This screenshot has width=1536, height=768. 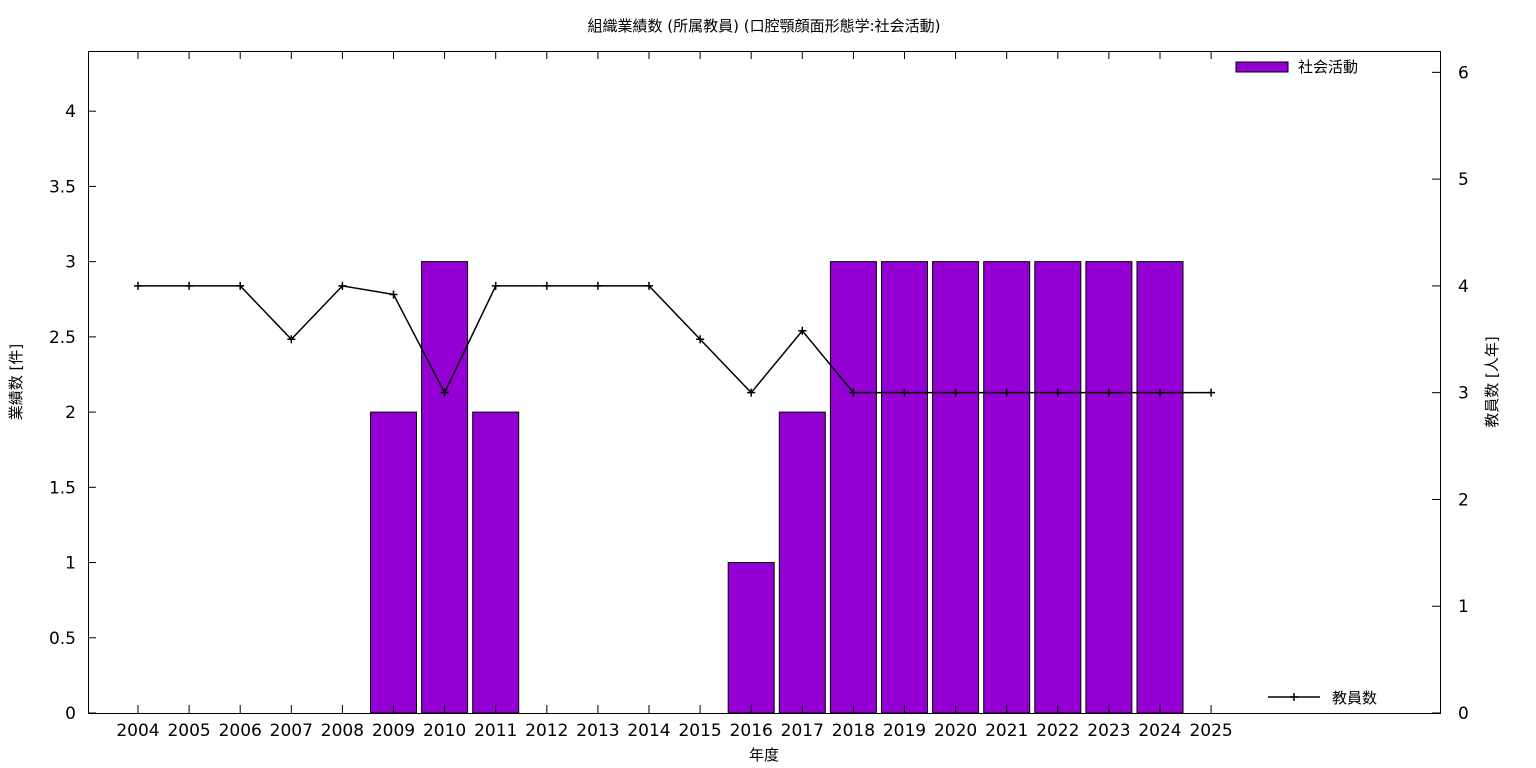 I want to click on x-tick-label: 2021, so click(x=1006, y=731).